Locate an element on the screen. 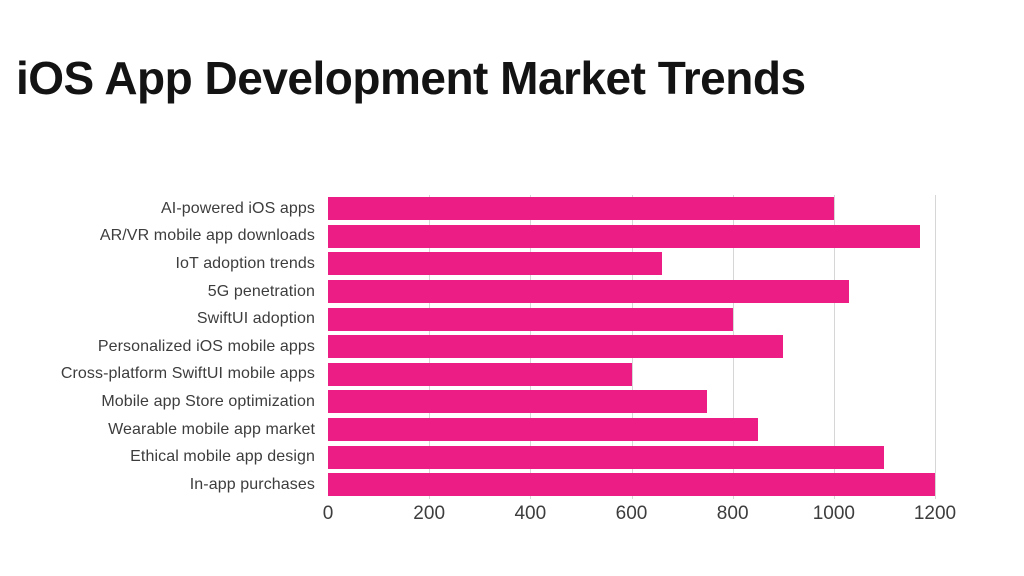 Image resolution: width=1024 pixels, height=576 pixels. chart-row: Wearable mobile app market is located at coordinates (467, 430).